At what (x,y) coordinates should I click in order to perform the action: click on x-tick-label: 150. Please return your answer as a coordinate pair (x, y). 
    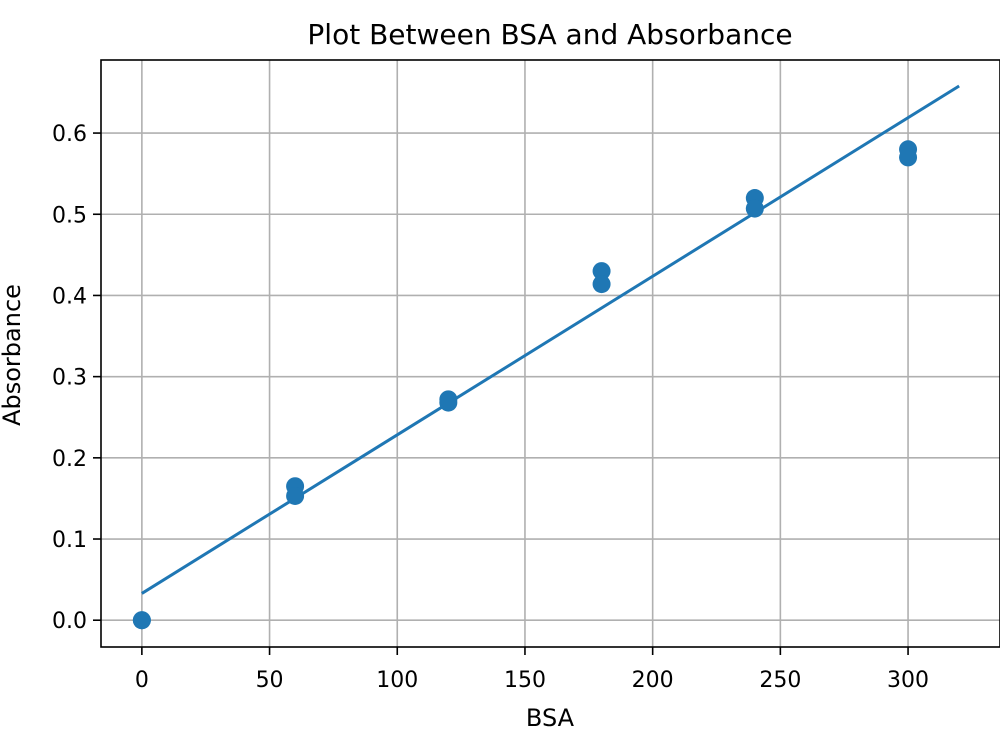
    Looking at the image, I should click on (525, 680).